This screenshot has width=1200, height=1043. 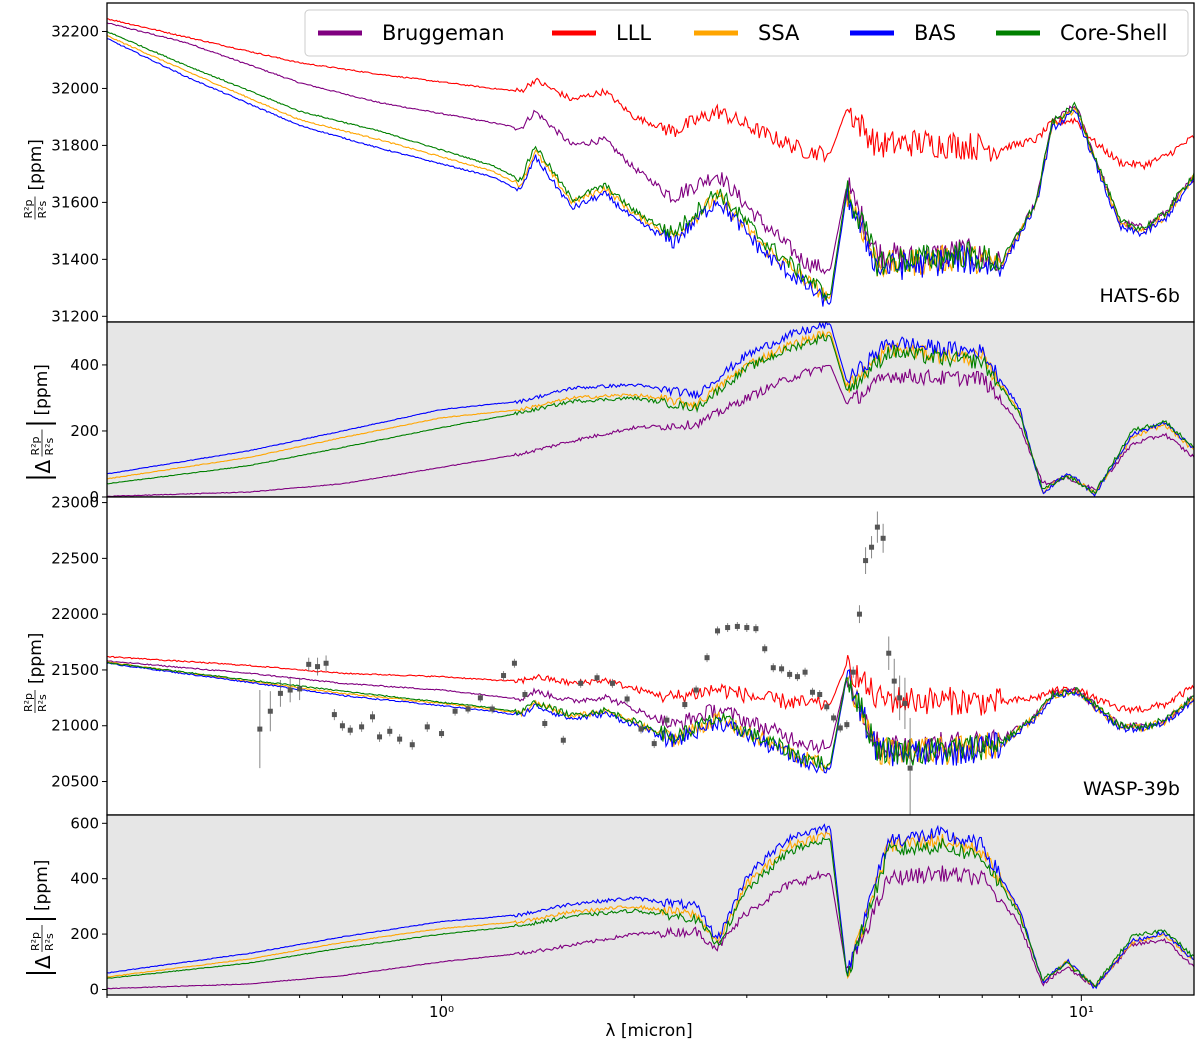 What do you see at coordinates (84, 823) in the screenshot?
I see `y-tick-label: 600` at bounding box center [84, 823].